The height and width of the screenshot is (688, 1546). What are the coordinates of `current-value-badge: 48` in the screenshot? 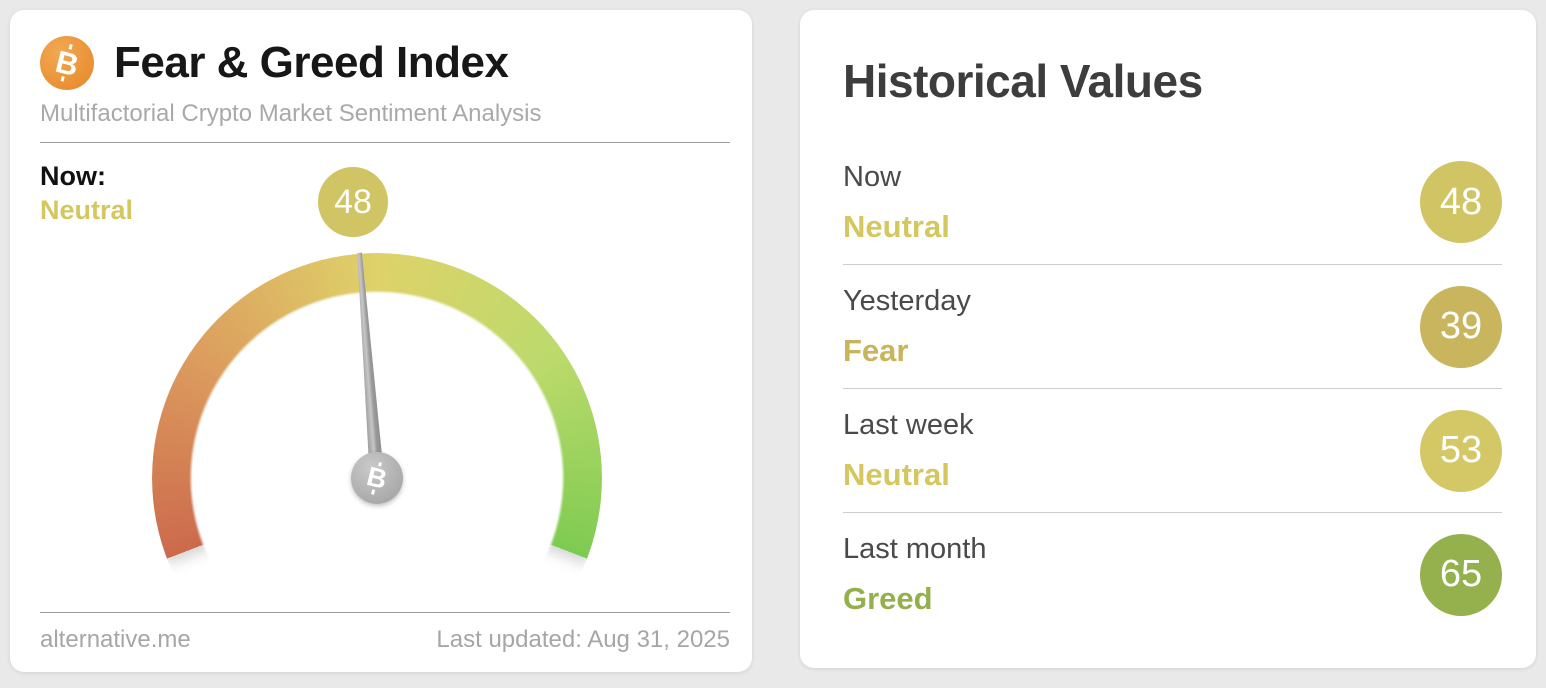 It's located at (353, 202).